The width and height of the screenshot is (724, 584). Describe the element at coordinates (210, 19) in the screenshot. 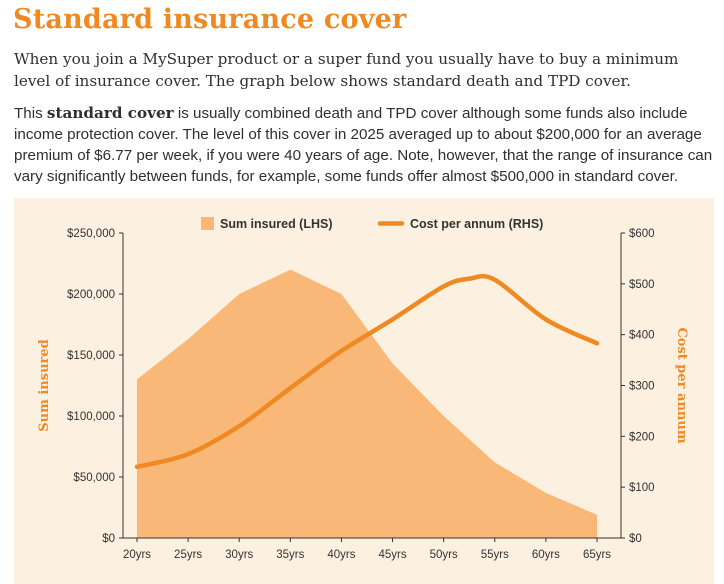

I see `page-title: Standard insurance cover` at that location.